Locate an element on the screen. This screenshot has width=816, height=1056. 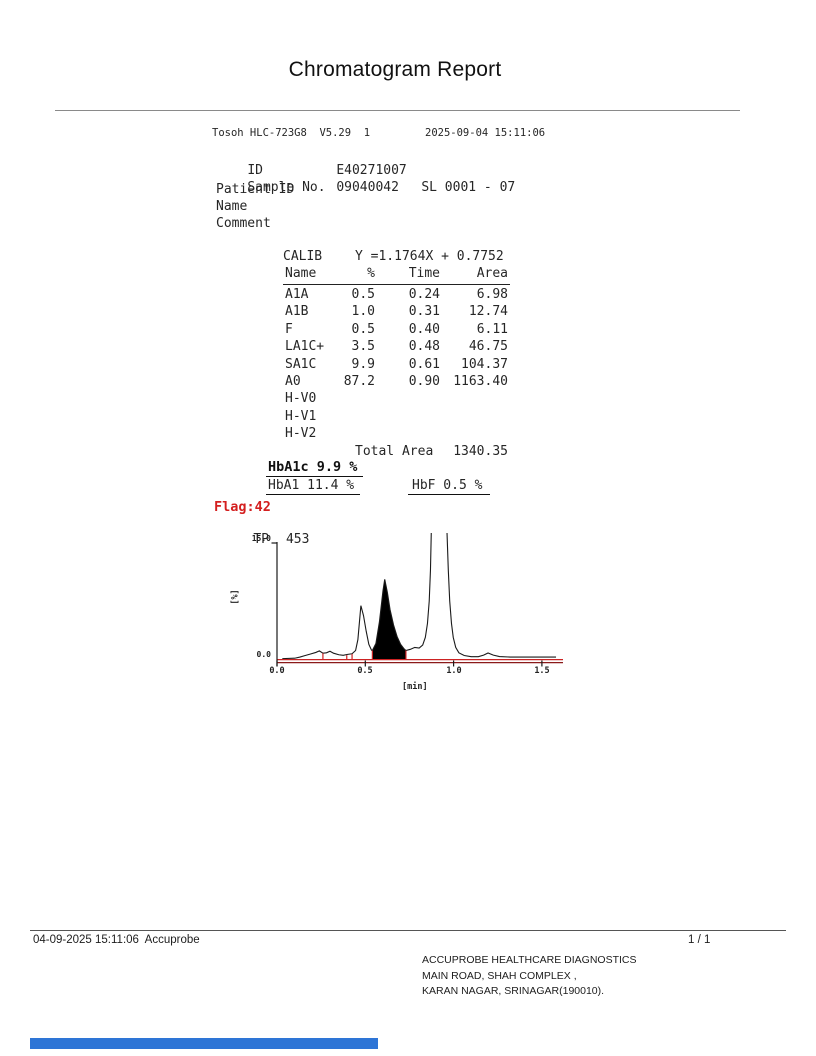
tp-label: TP is located at coordinates (261, 539).